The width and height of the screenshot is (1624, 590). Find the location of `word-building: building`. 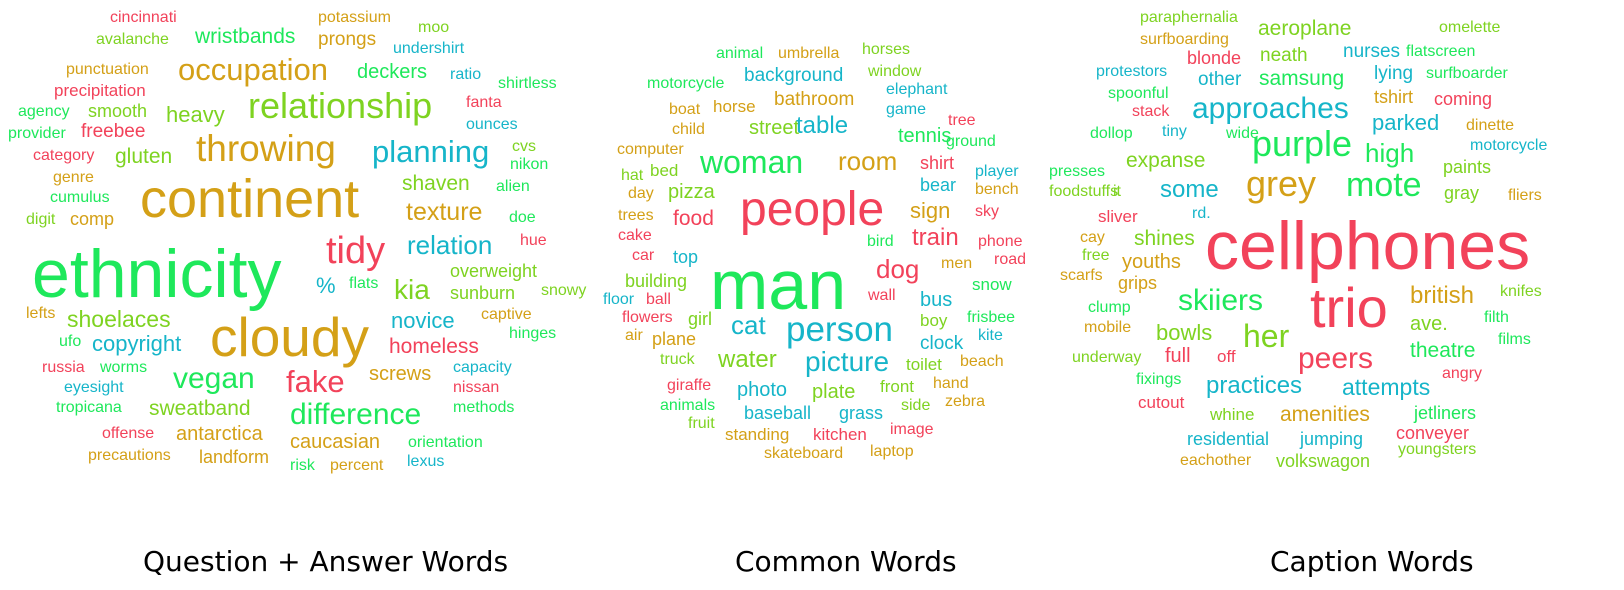

word-building: building is located at coordinates (656, 281).